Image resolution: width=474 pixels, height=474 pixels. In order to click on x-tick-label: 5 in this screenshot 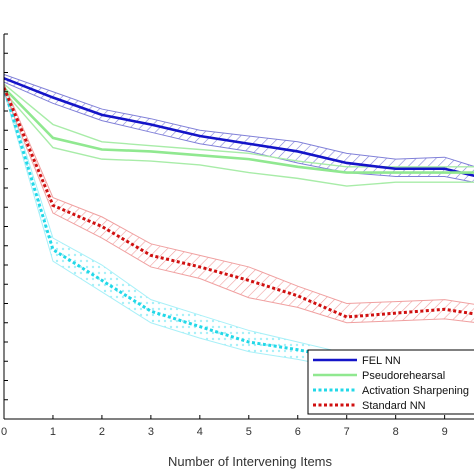, I will do `click(249, 432)`.